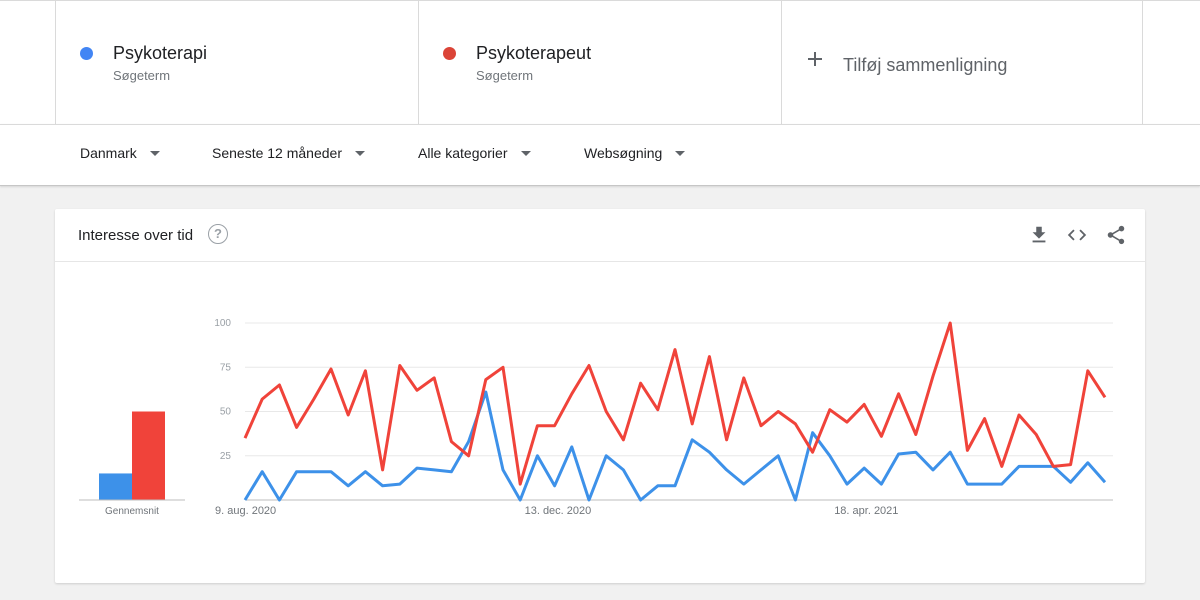 The image size is (1200, 600). What do you see at coordinates (245, 511) in the screenshot?
I see `x-tick-label: 9. aug. 2020` at bounding box center [245, 511].